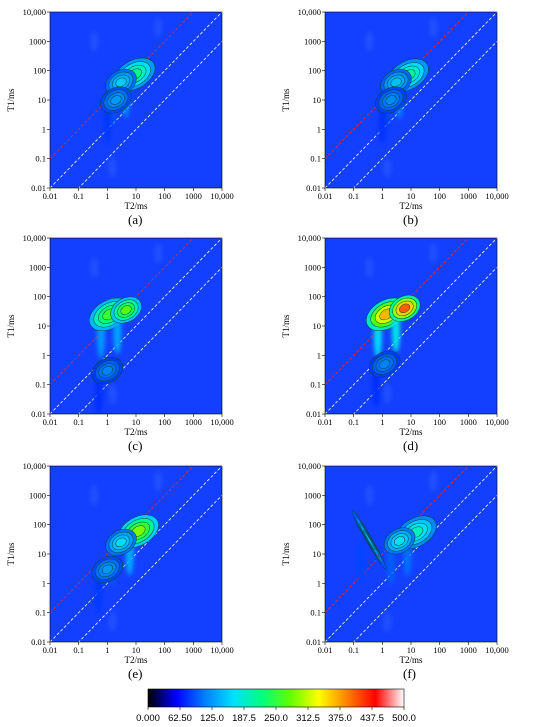 This screenshot has height=727, width=550. I want to click on colorbar-tick-label: 125.0, so click(212, 718).